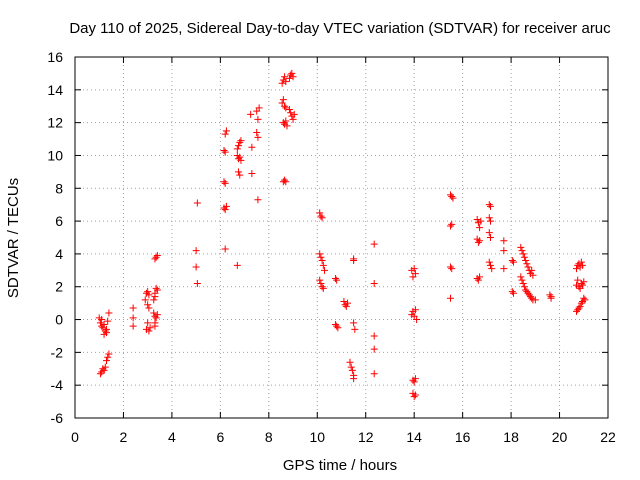  What do you see at coordinates (560, 437) in the screenshot?
I see `x-tick-label: 20` at bounding box center [560, 437].